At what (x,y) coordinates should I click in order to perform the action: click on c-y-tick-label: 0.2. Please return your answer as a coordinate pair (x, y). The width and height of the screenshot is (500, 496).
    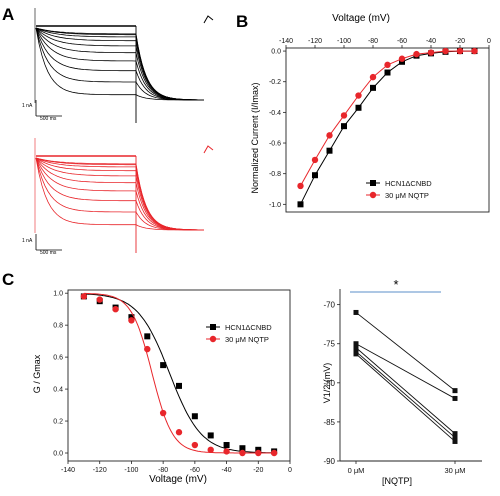
    Looking at the image, I should click on (58, 422).